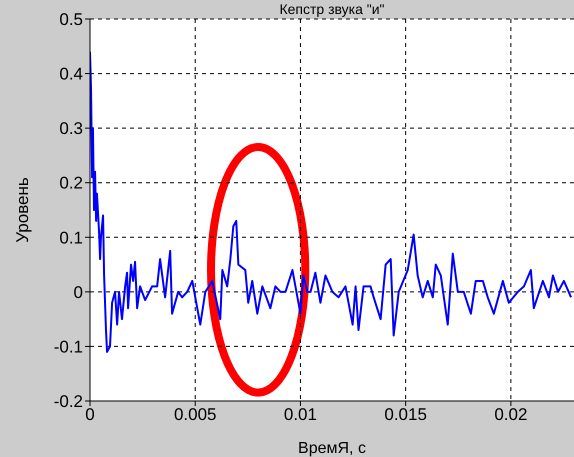 Image resolution: width=574 pixels, height=457 pixels. What do you see at coordinates (22, 210) in the screenshot?
I see `y-axis-title: Уровень` at bounding box center [22, 210].